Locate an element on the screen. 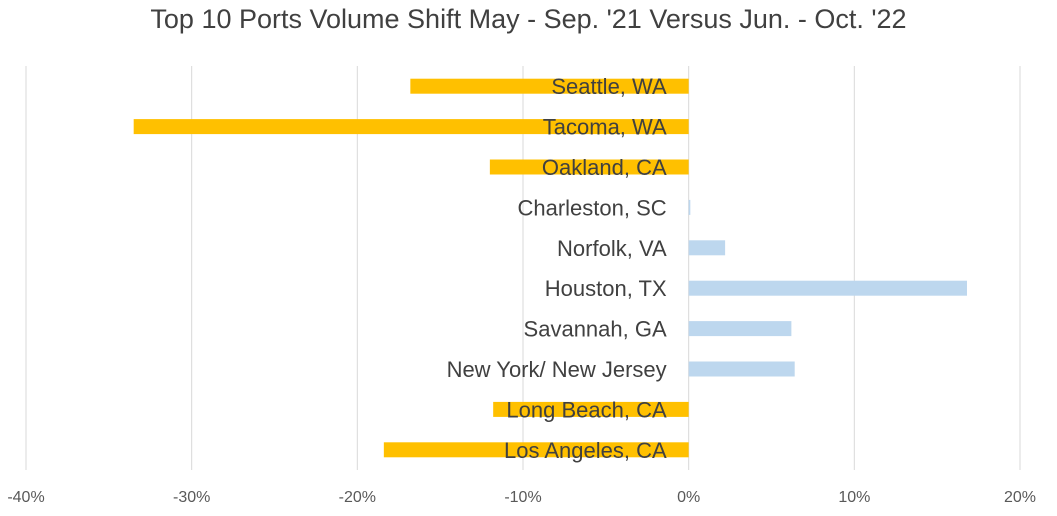 This screenshot has width=1057, height=516. x-tick-label-5: 10% is located at coordinates (854, 497).